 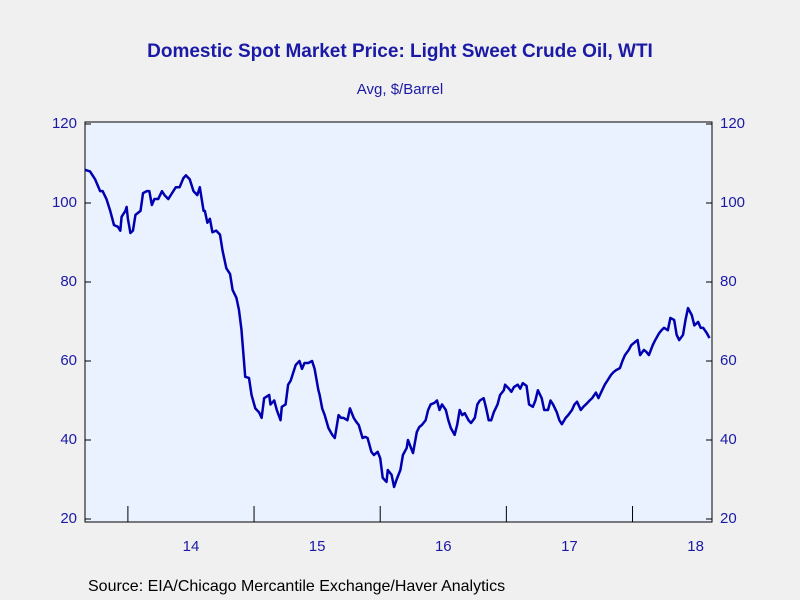 I want to click on y2-tick-label: 80, so click(x=728, y=281).